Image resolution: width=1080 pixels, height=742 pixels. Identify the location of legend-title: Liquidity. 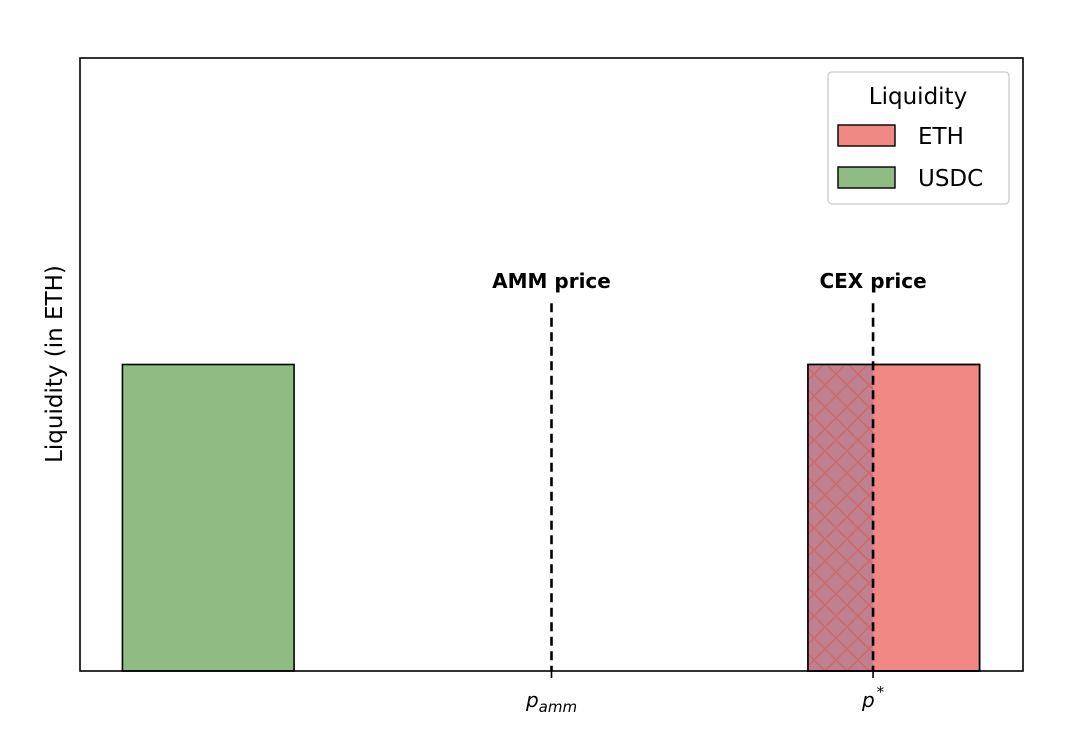
(918, 97).